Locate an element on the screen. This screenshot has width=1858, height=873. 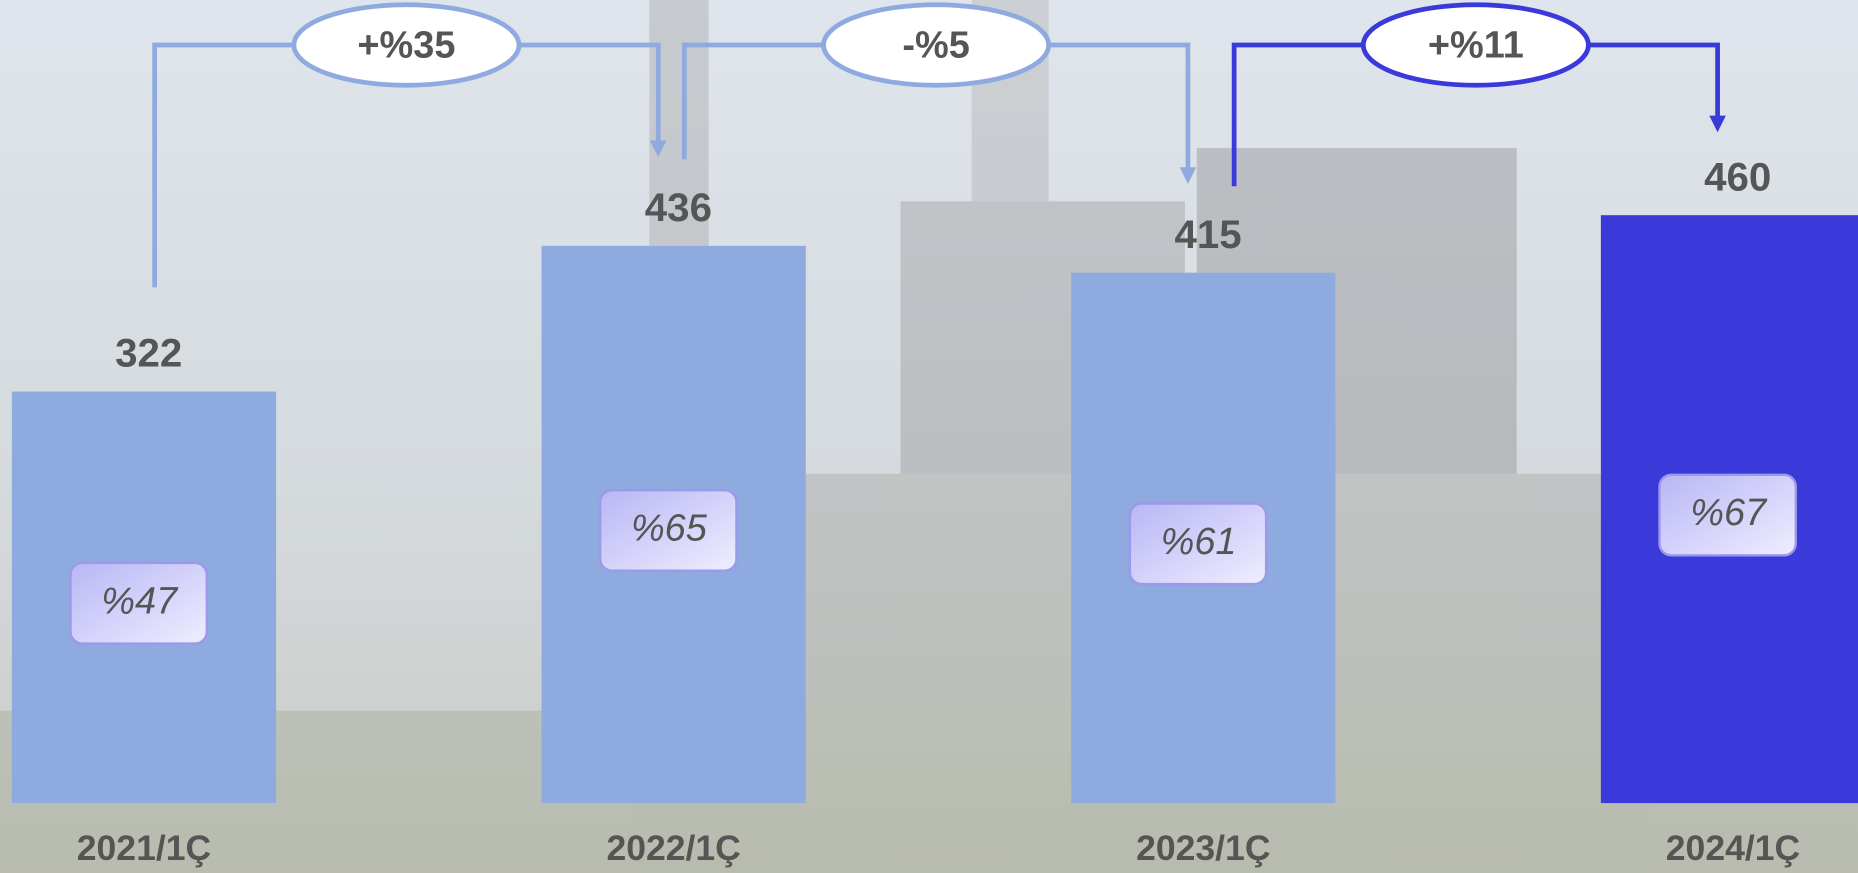
value-label: 460 is located at coordinates (1737, 176).